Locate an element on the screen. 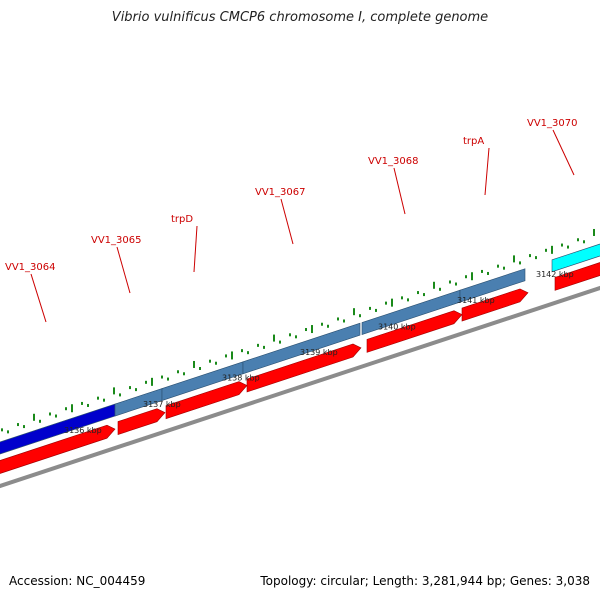 Image resolution: width=600 pixels, height=600 pixels. gene-label-VV1_3067: VV1_3067 is located at coordinates (280, 192).